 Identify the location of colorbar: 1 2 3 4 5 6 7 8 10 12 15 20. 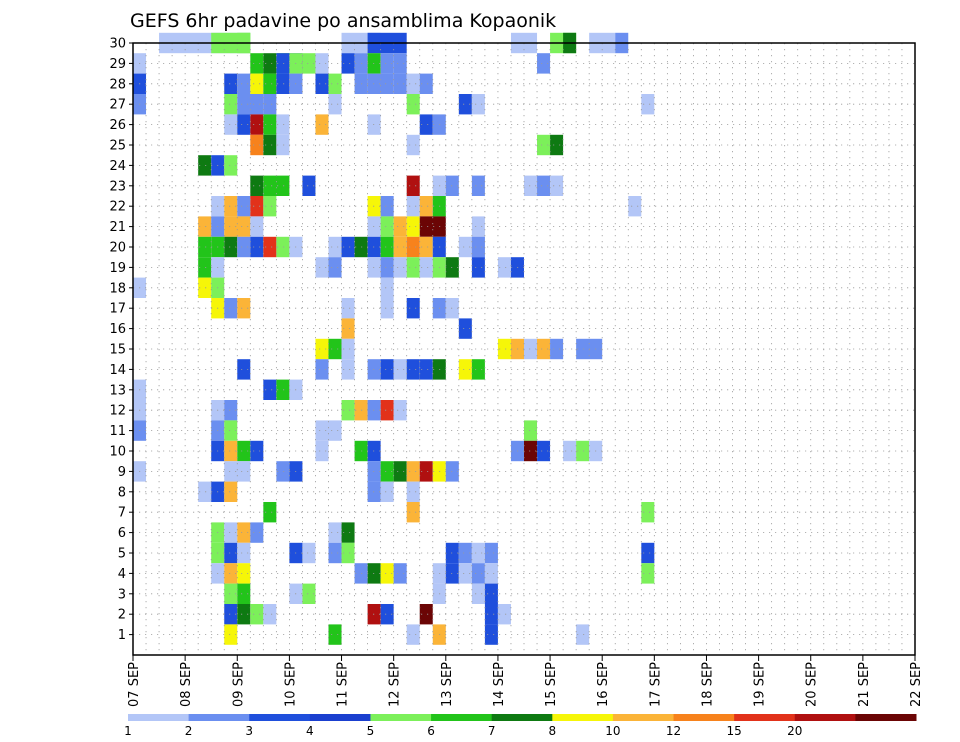
(520, 726).